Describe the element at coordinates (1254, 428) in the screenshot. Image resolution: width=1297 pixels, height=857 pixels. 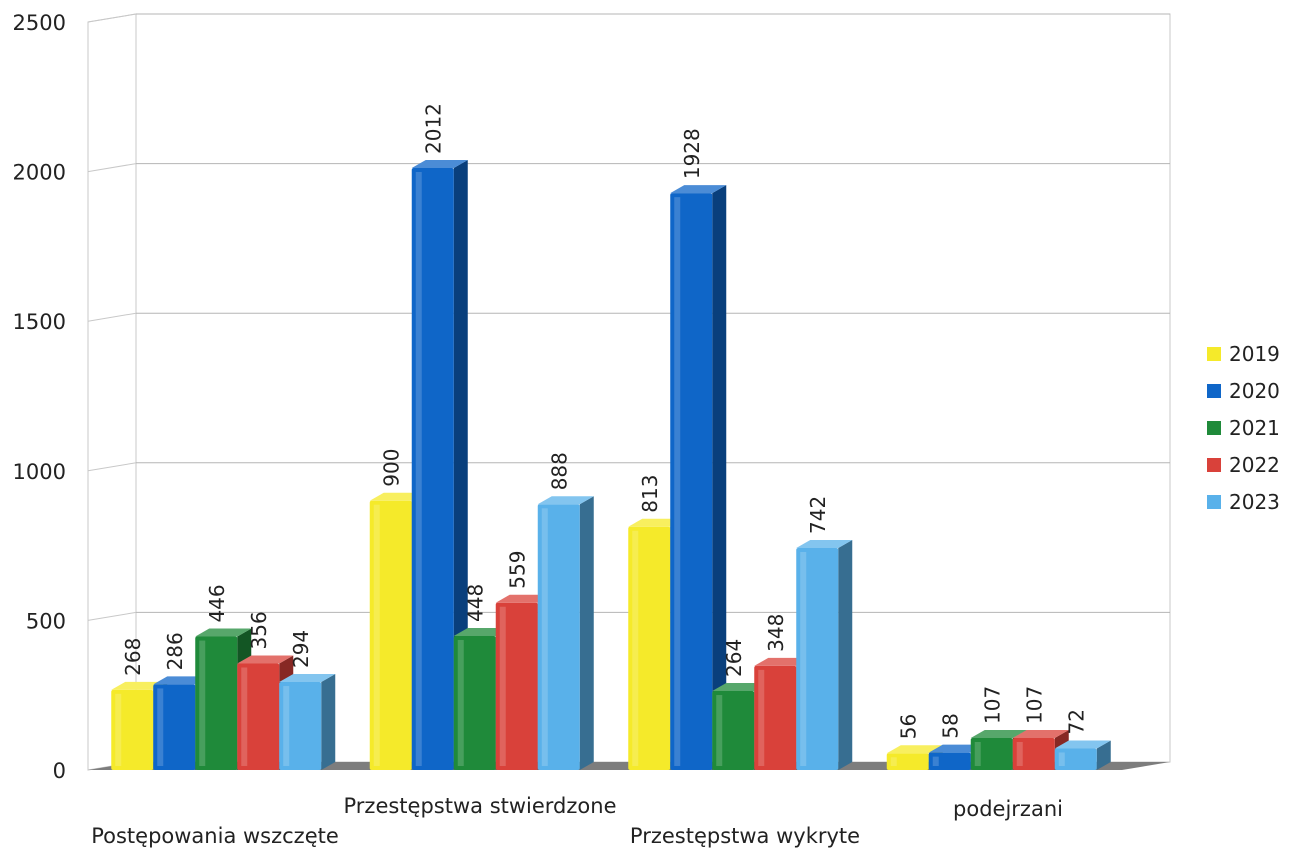
I see `legend-label: 2021` at that location.